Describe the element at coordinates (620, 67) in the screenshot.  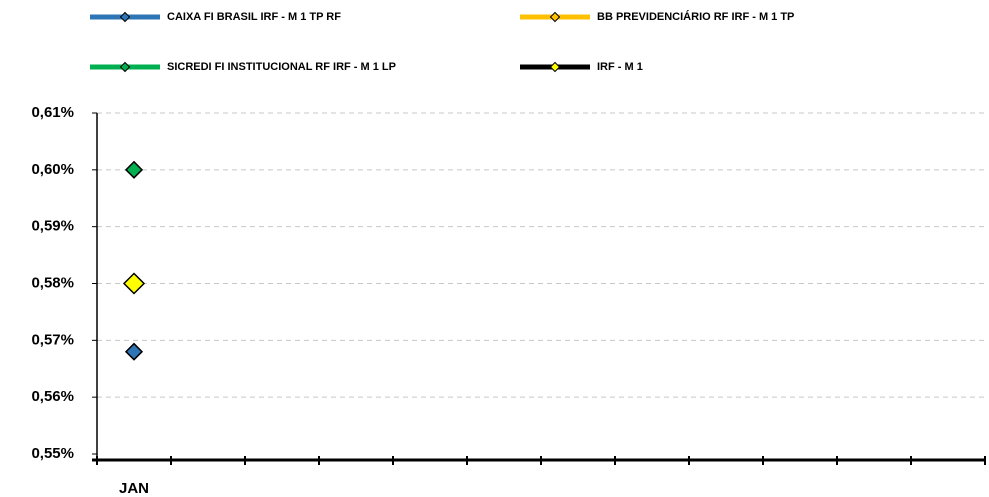
I see `legend-label: IRF - M 1` at that location.